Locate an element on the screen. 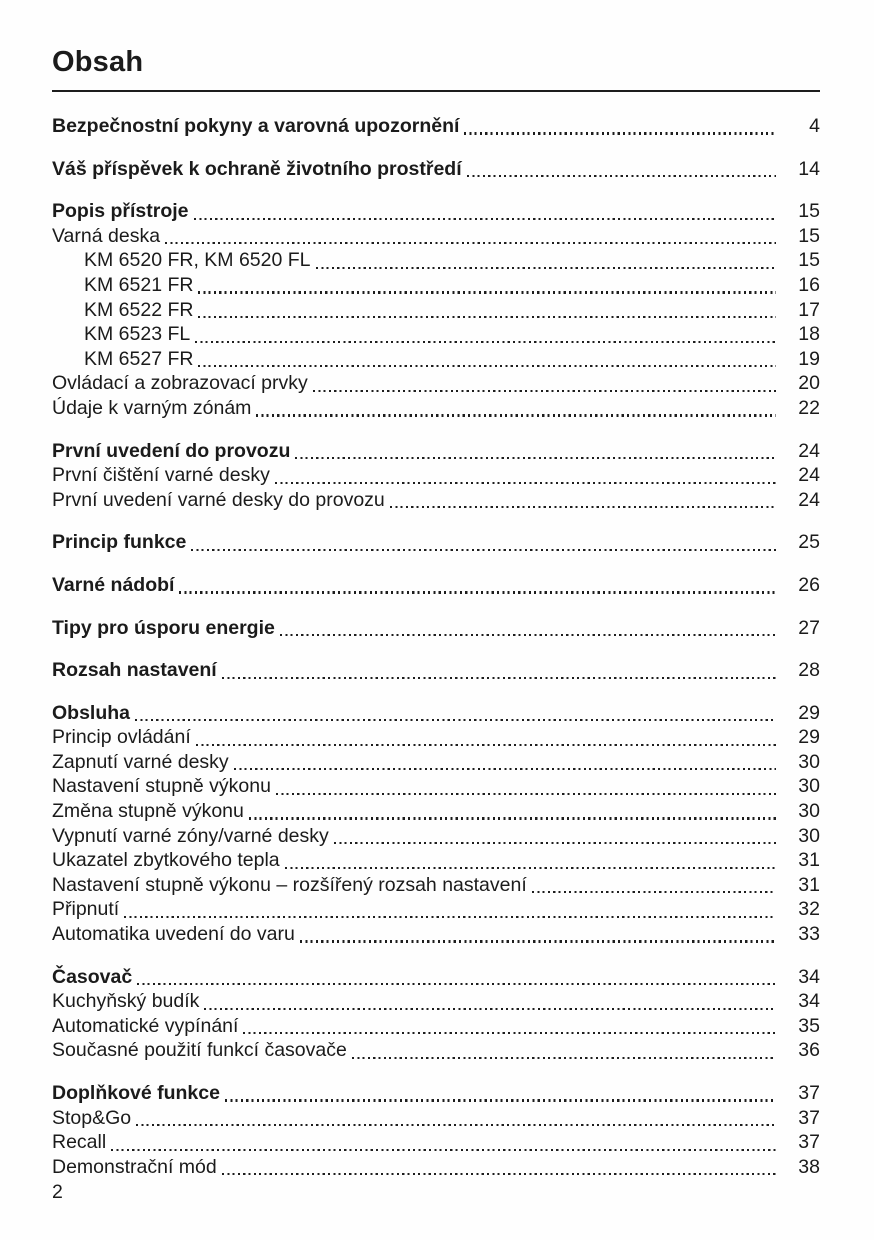 This screenshot has height=1240, width=874. toc-entry-label: Automatika uvedení do varu is located at coordinates (173, 934).